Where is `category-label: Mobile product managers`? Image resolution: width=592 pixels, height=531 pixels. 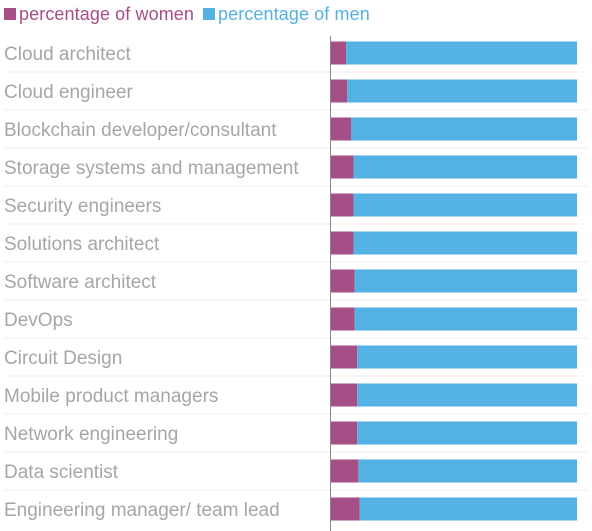 category-label: Mobile product managers is located at coordinates (111, 396).